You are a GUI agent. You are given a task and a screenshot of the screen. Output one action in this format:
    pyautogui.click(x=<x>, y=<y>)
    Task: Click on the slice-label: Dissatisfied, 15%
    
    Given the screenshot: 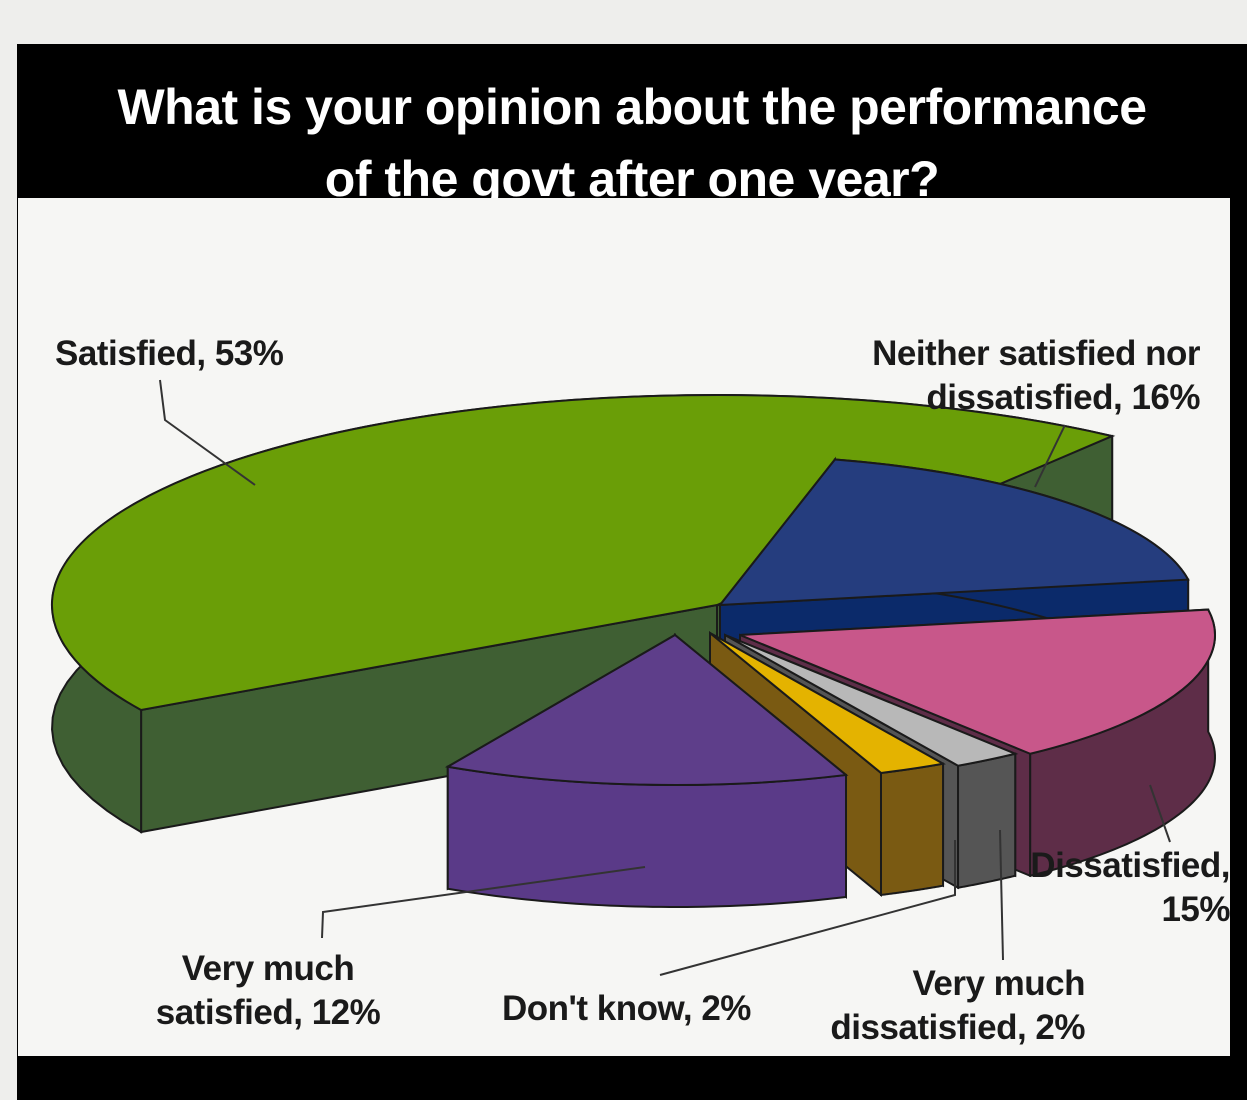 What is the action you would take?
    pyautogui.click(x=1130, y=887)
    